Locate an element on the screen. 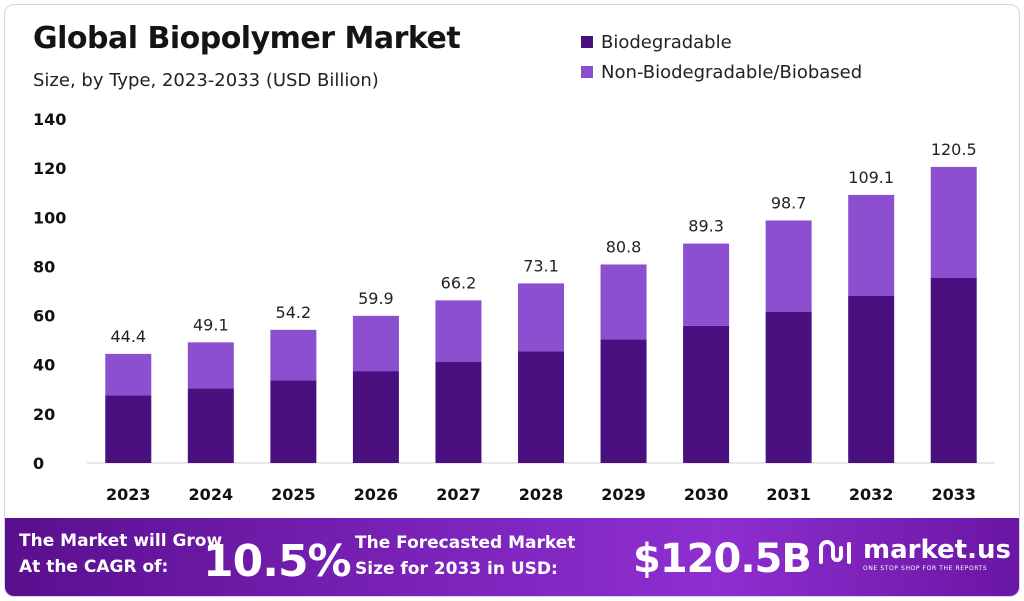 This screenshot has width=1024, height=601. legend: Biodegradable Non-Biodegradable/Biobased is located at coordinates (721, 57).